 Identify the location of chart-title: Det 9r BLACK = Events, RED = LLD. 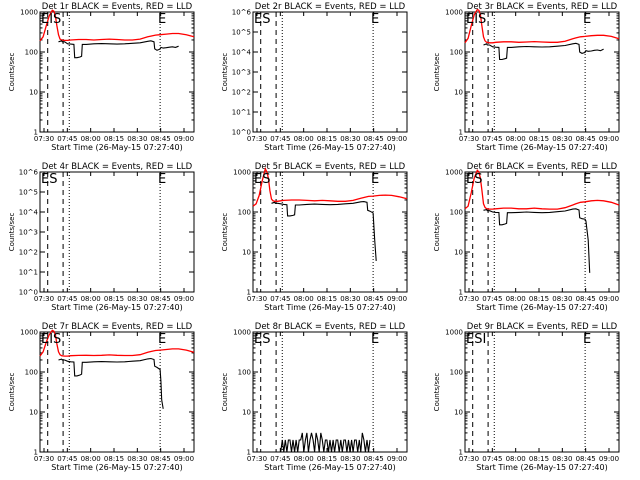
(542, 327).